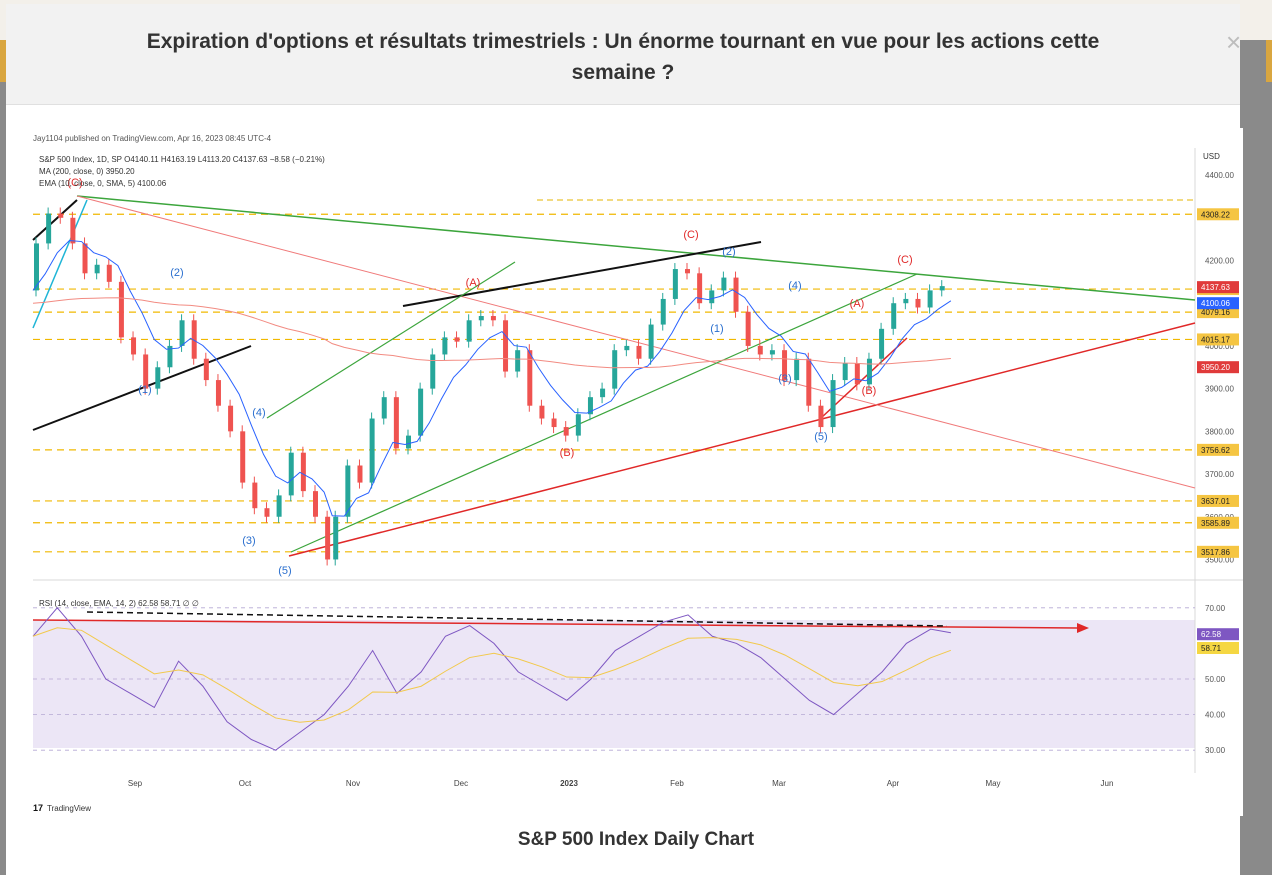 The image size is (1272, 875). What do you see at coordinates (142, 388) in the screenshot?
I see `black-channel-lower` at bounding box center [142, 388].